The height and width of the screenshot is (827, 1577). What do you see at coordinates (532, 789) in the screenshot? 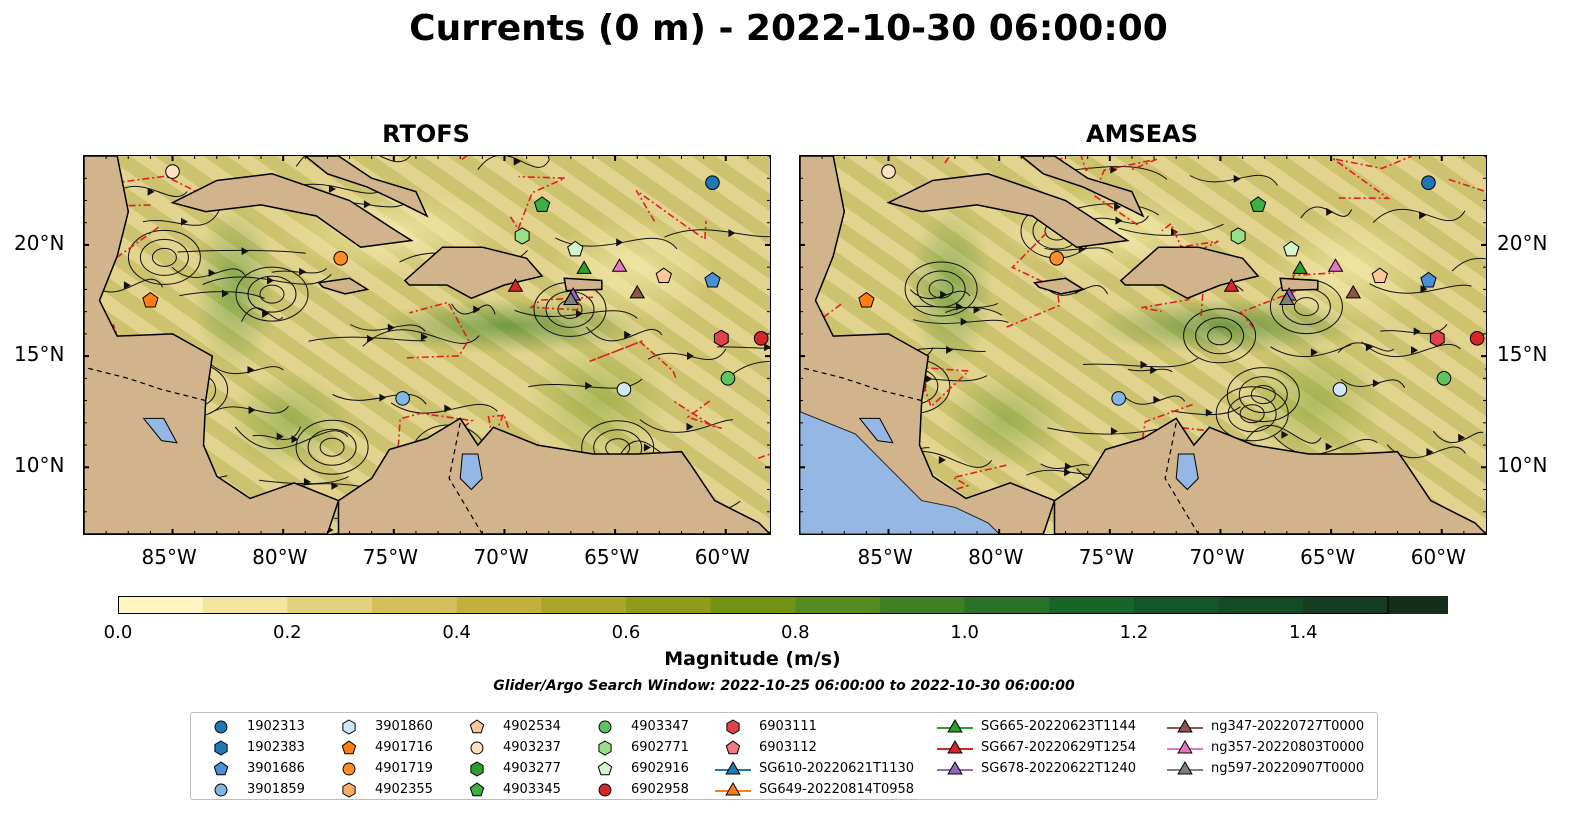
I see `legend-label: 4903345` at bounding box center [532, 789].